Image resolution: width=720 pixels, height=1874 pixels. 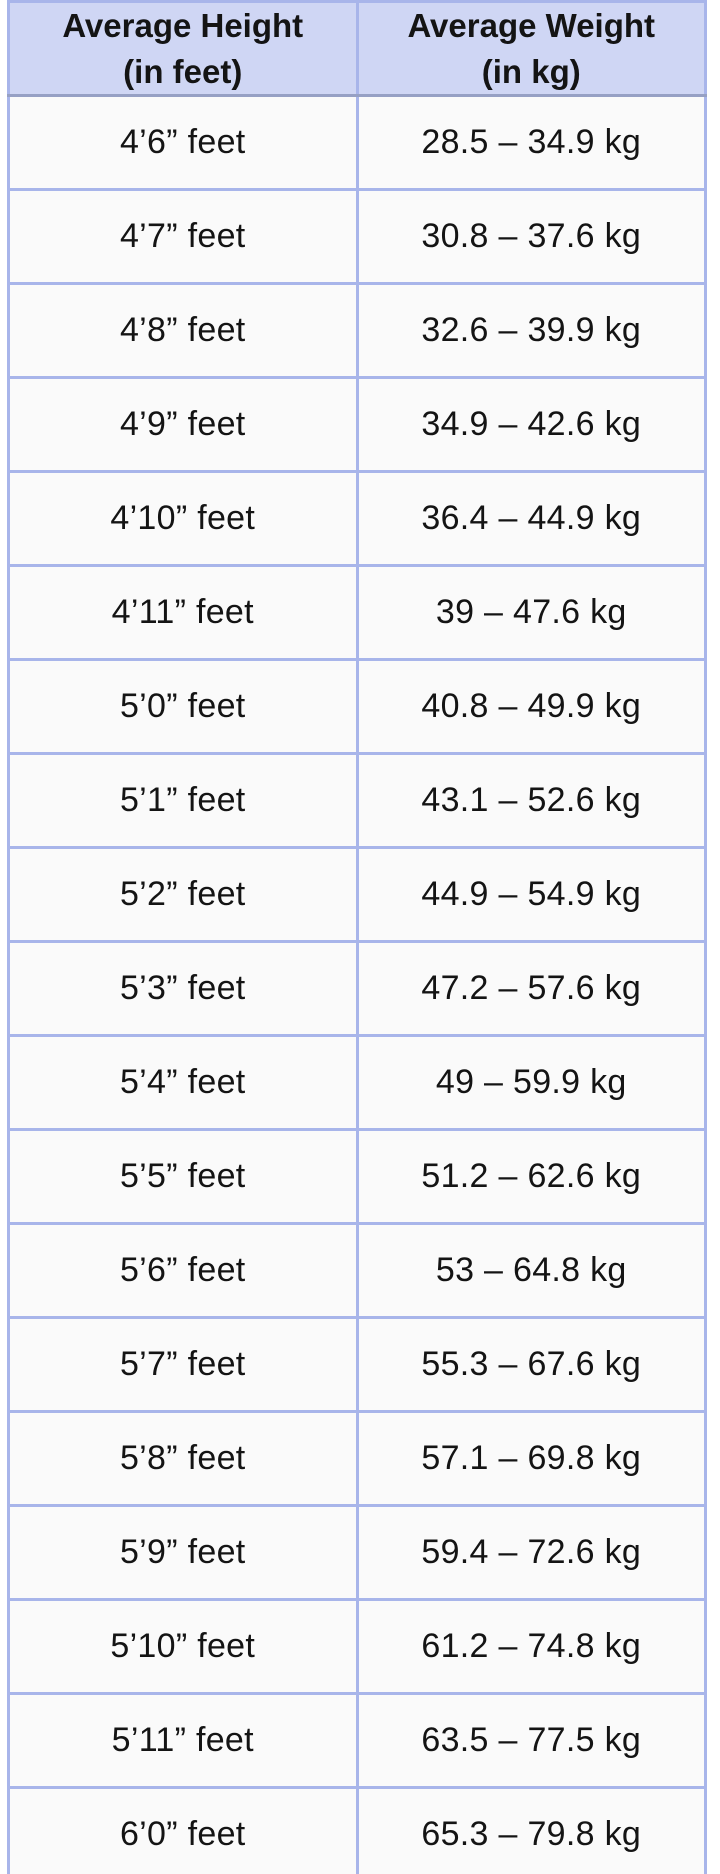 What do you see at coordinates (531, 237) in the screenshot?
I see `weight-cell: 30.8 – 37.6 kg` at bounding box center [531, 237].